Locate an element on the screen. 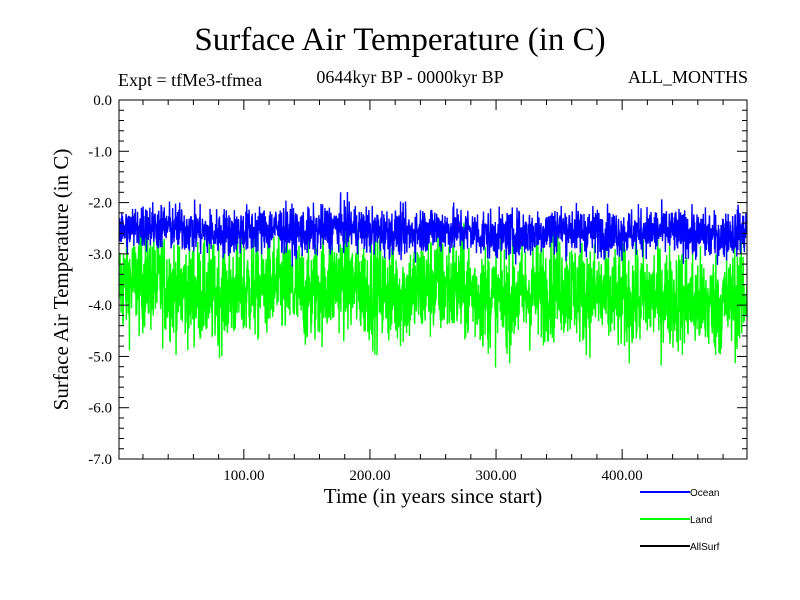 The image size is (800, 600). months-label: ALL_MONTHS is located at coordinates (688, 77).